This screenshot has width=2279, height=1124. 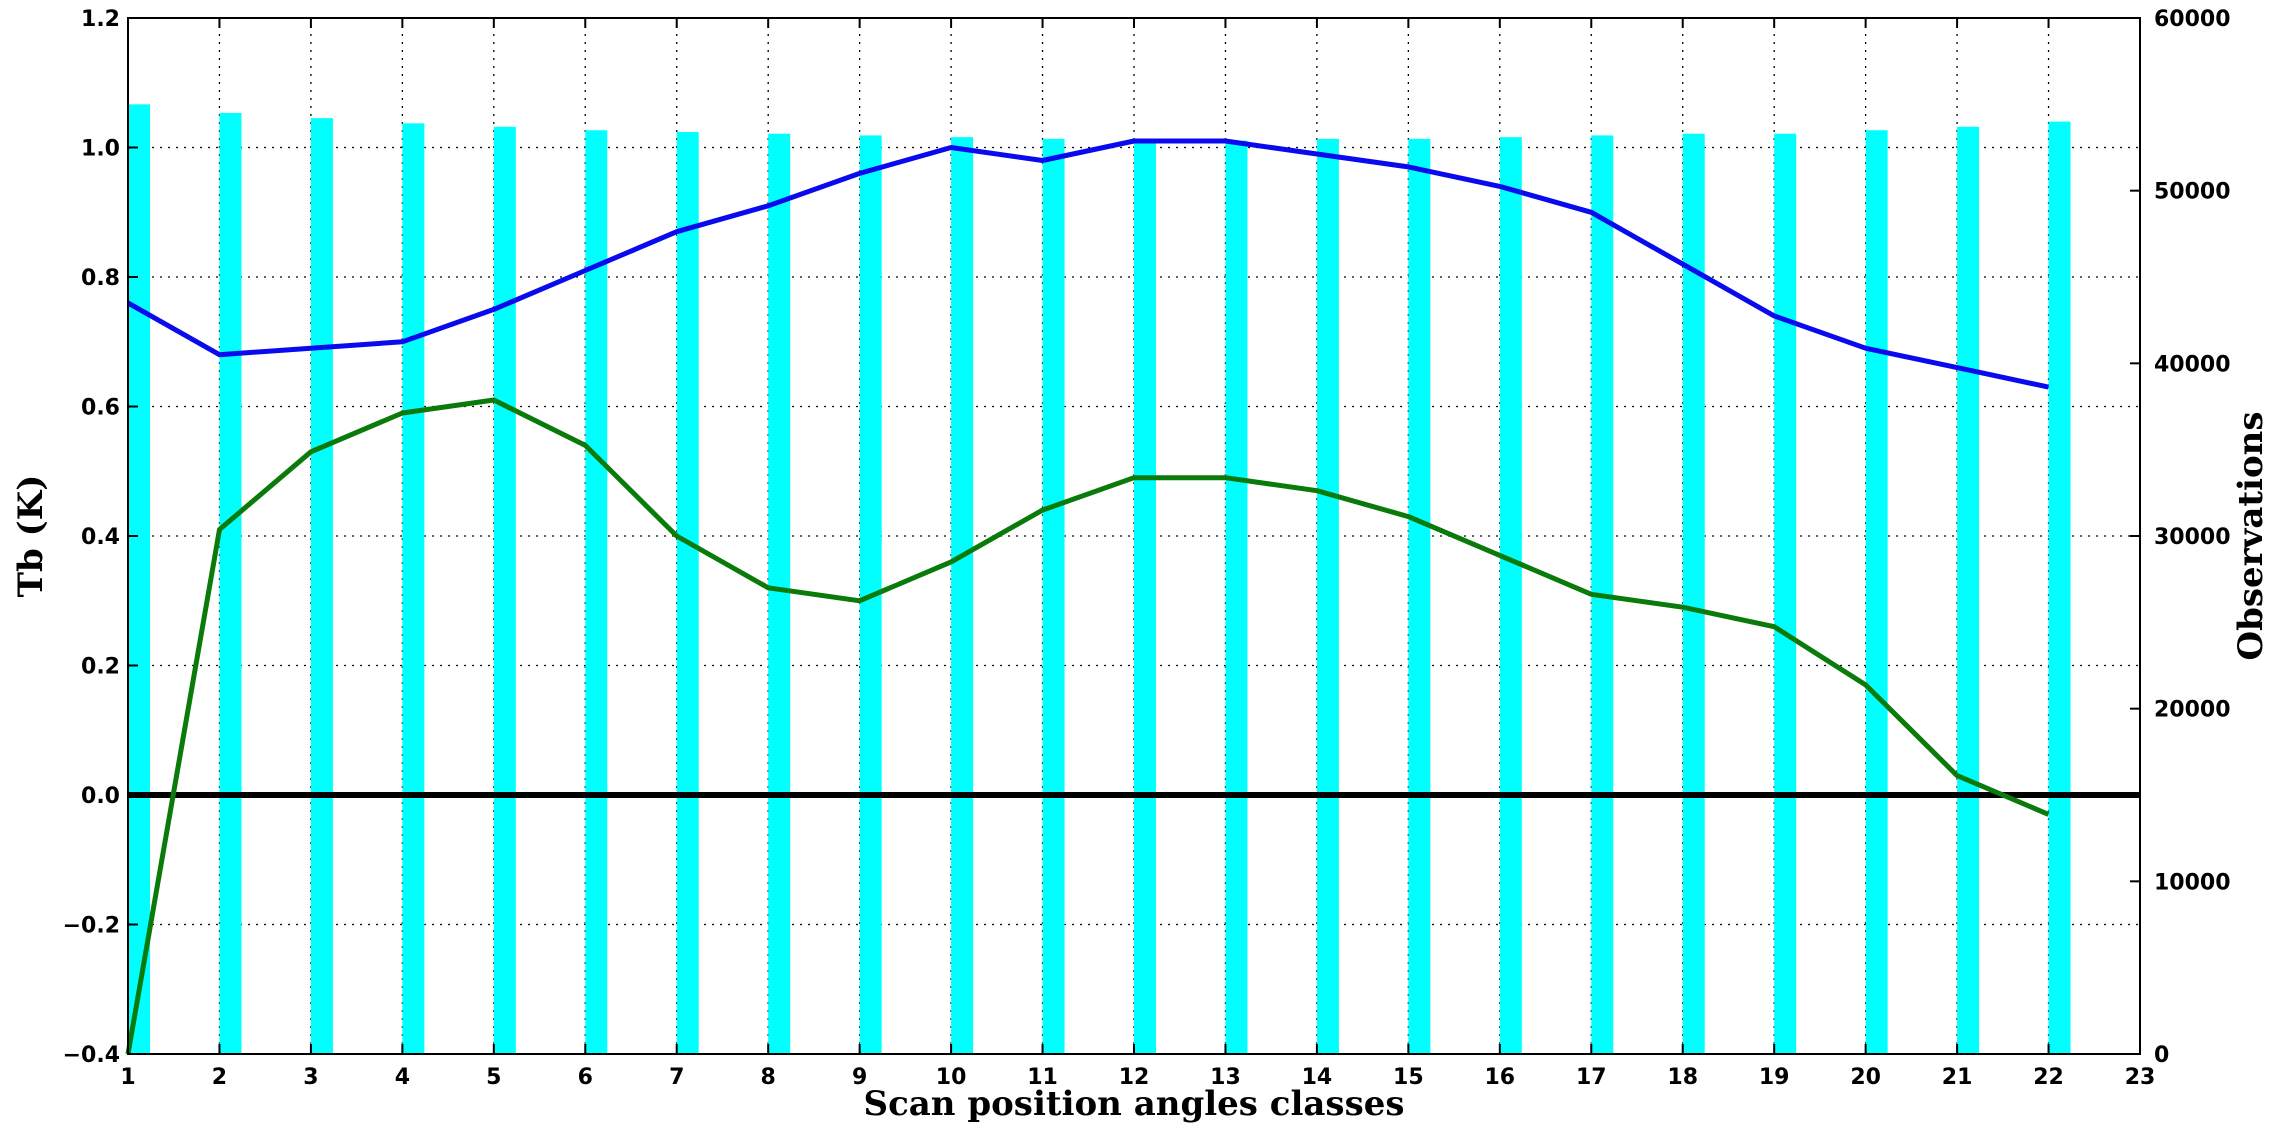 What do you see at coordinates (219, 1077) in the screenshot?
I see `x-tick-label: 2` at bounding box center [219, 1077].